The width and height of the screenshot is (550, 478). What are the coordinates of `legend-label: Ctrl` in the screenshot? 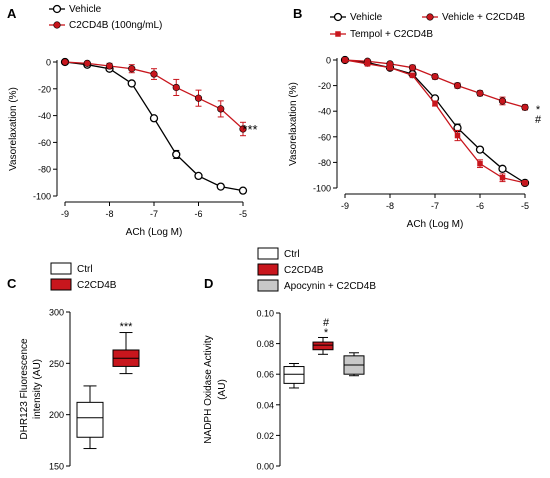 It's located at (85, 269).